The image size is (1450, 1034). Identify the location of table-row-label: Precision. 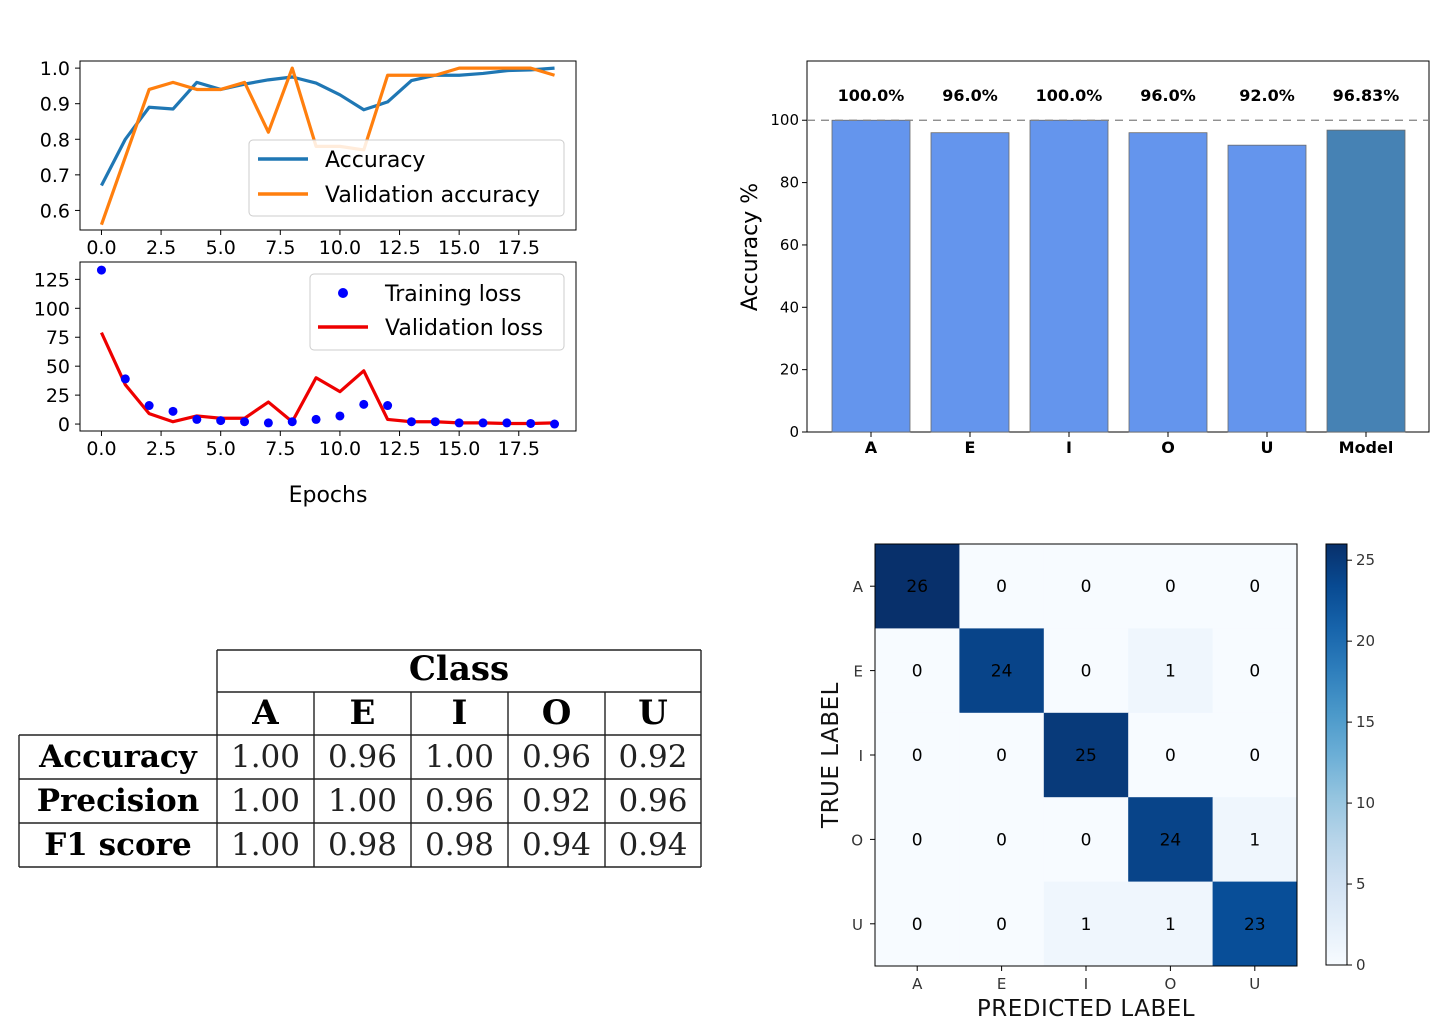
(118, 801).